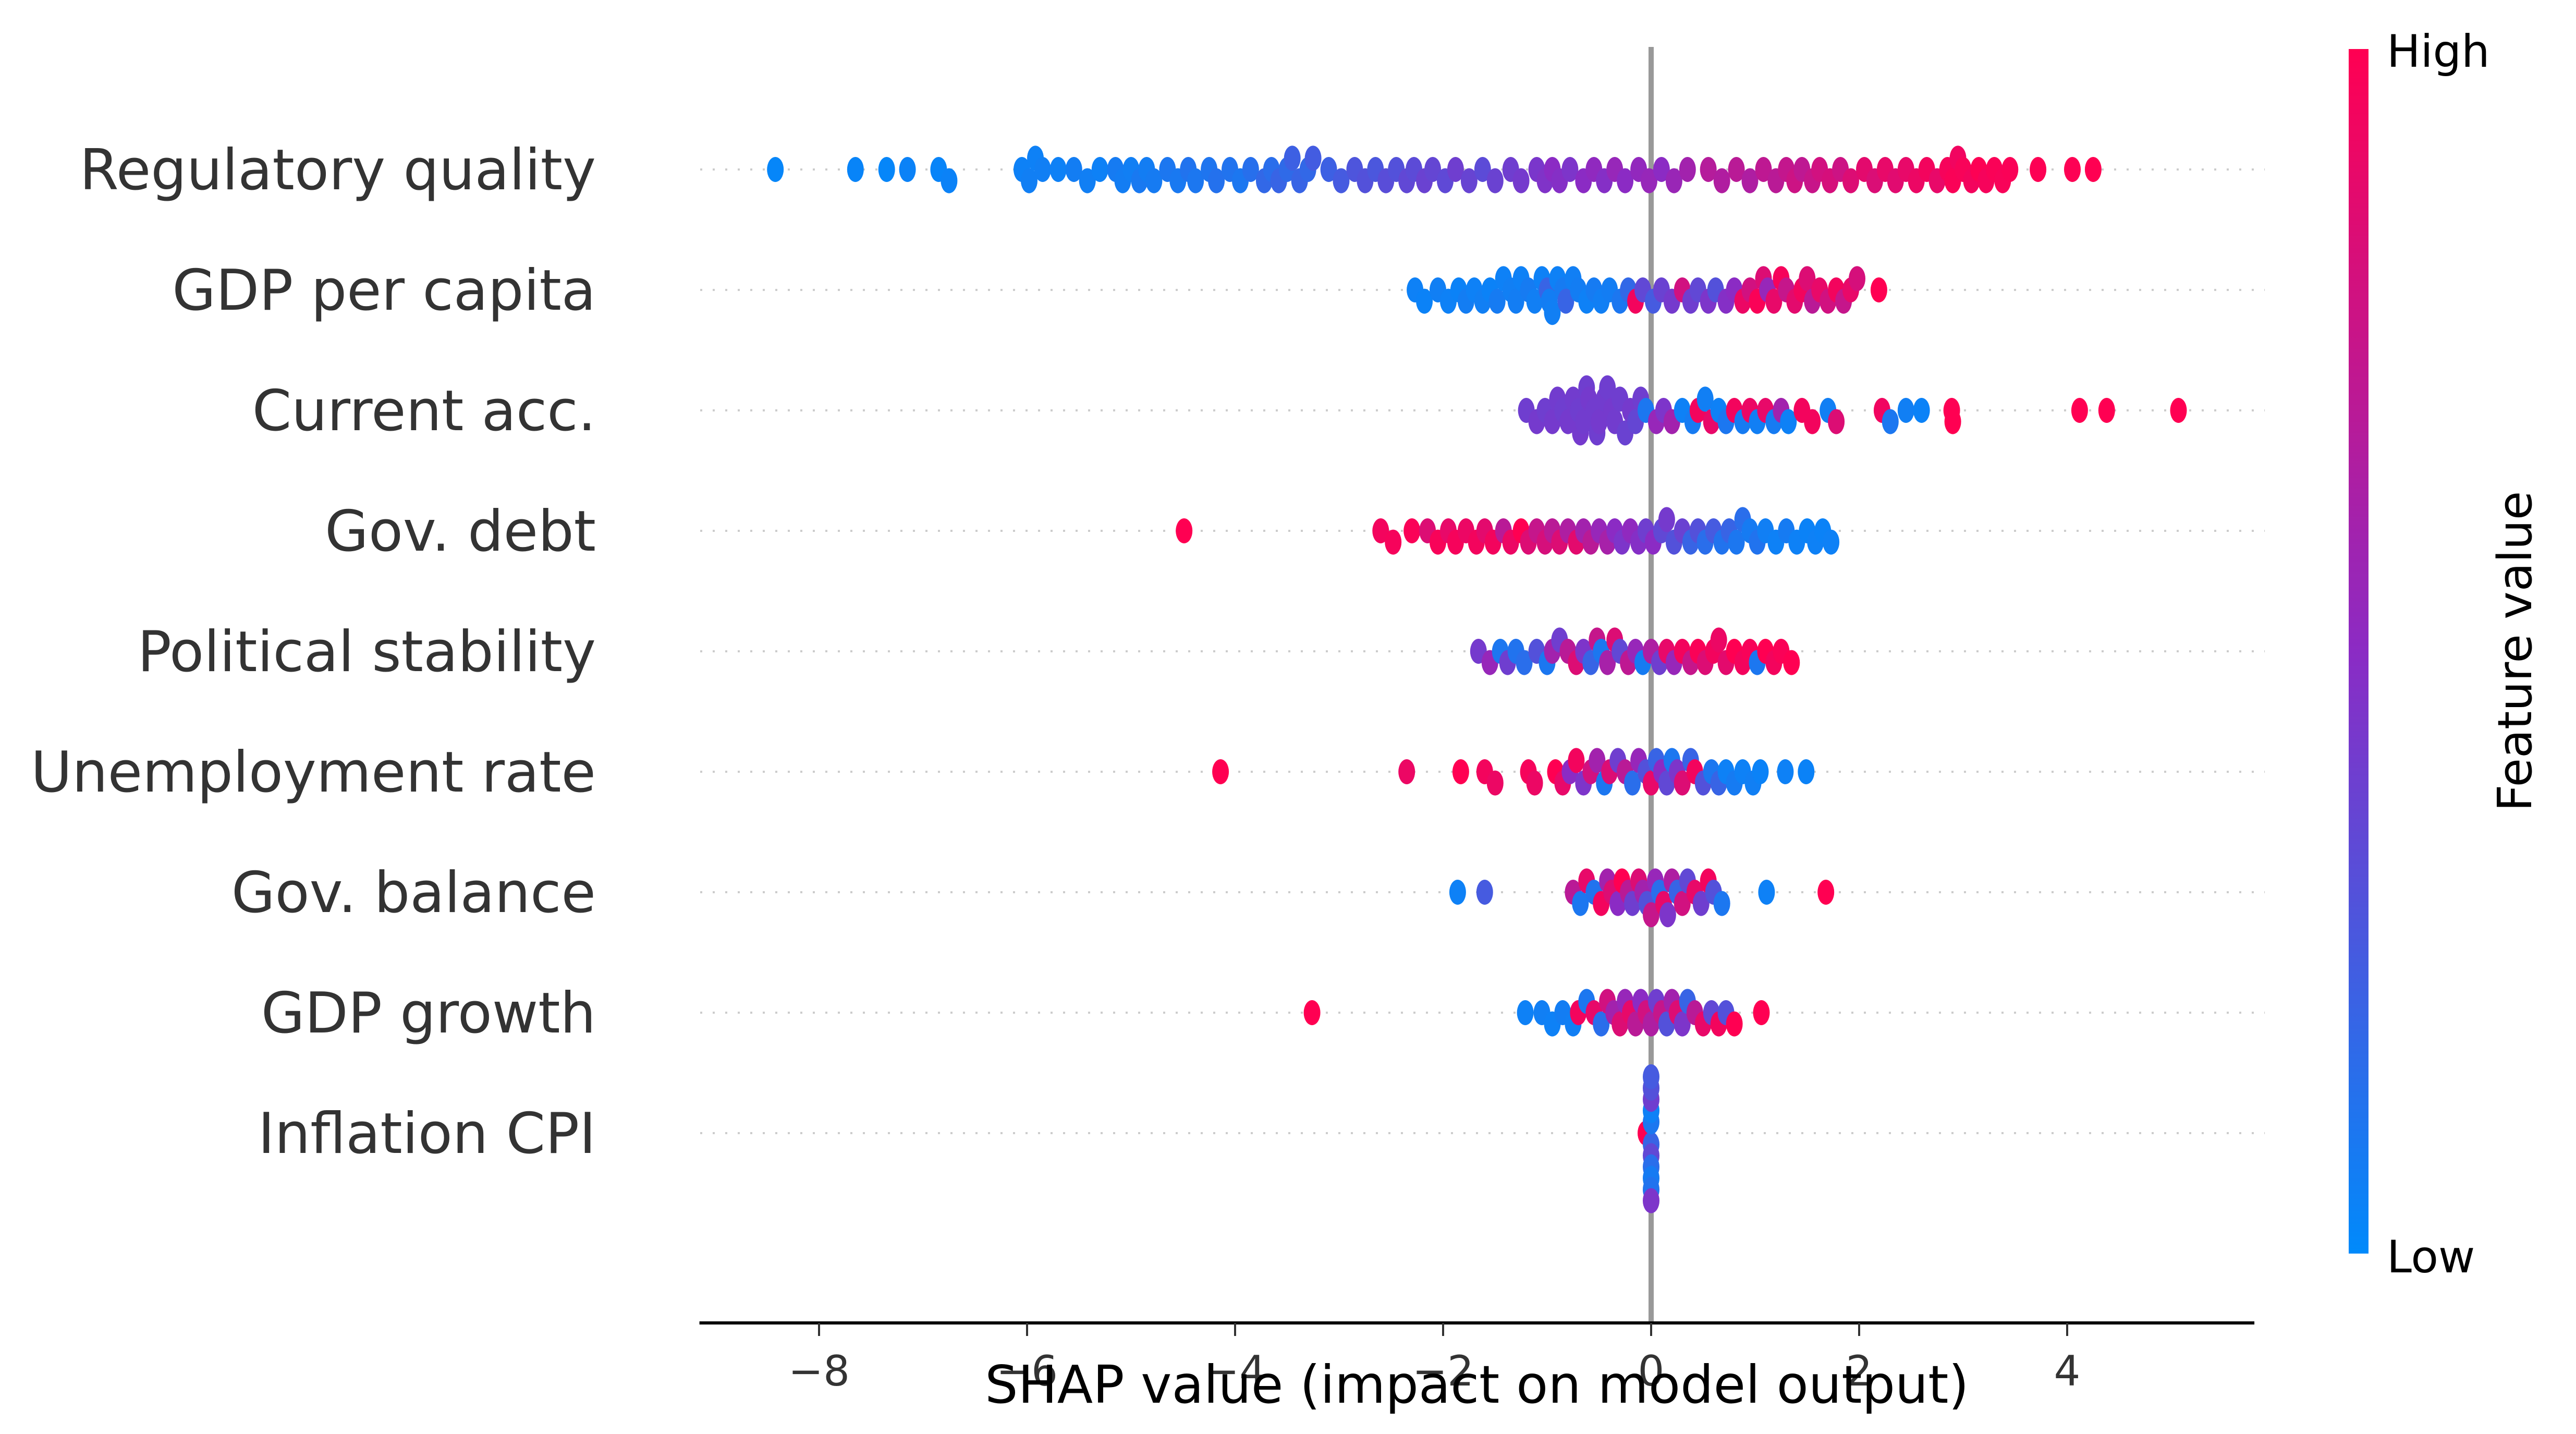 The image size is (2576, 1434). What do you see at coordinates (338, 171) in the screenshot?
I see `feature-label: Regulatory quality` at bounding box center [338, 171].